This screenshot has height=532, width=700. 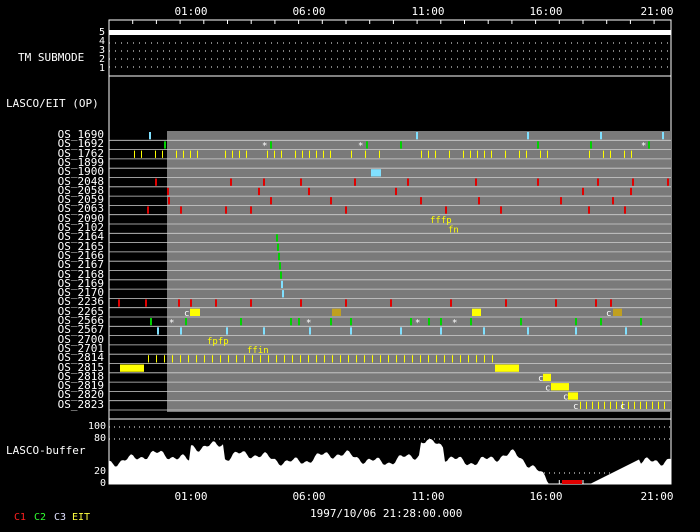 What do you see at coordinates (386, 513) in the screenshot?
I see `timestamp: 1997/10/06 21:28:00.000` at bounding box center [386, 513].